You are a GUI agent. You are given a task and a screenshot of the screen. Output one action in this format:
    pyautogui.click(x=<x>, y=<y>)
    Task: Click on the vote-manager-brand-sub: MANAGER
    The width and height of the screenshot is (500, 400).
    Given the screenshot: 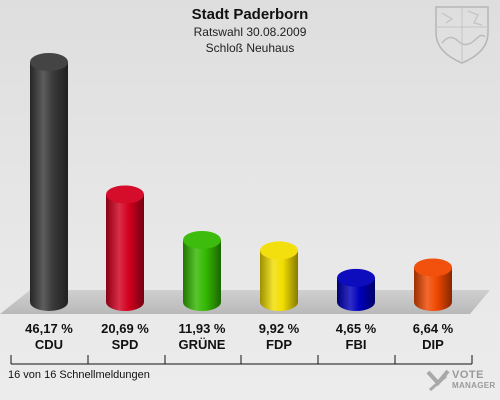 What is the action you would take?
    pyautogui.click(x=474, y=385)
    